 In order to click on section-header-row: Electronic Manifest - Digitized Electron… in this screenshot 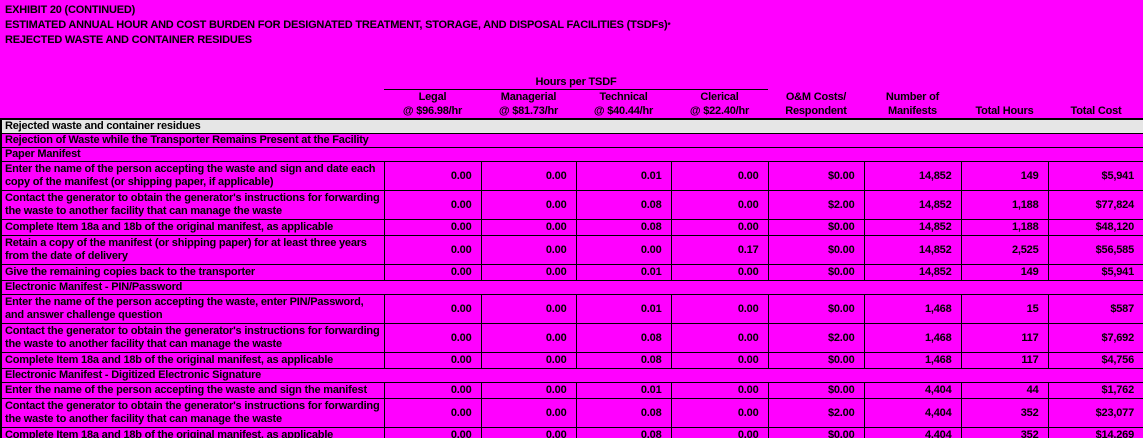, I will do `click(571, 375)`.